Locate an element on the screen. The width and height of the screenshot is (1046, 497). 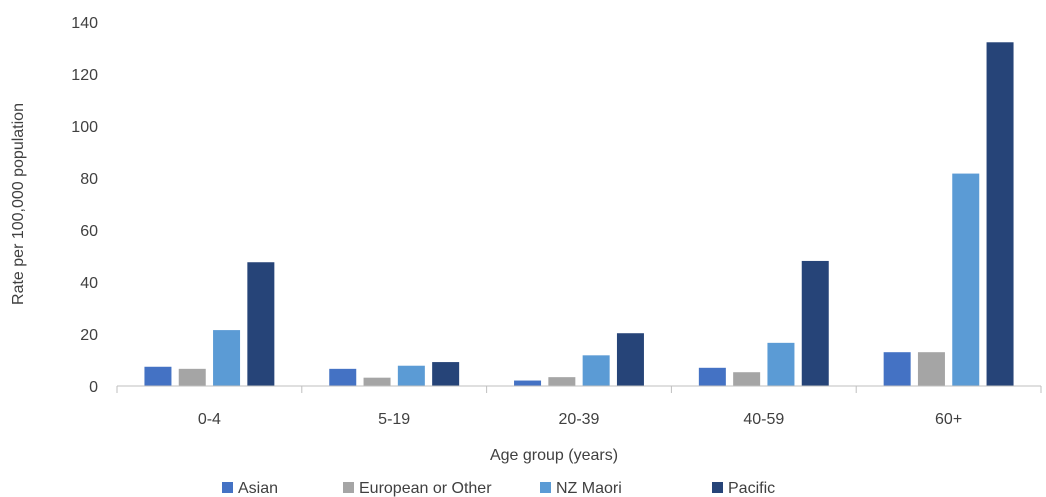
y-tick-label: 20 is located at coordinates (89, 335).